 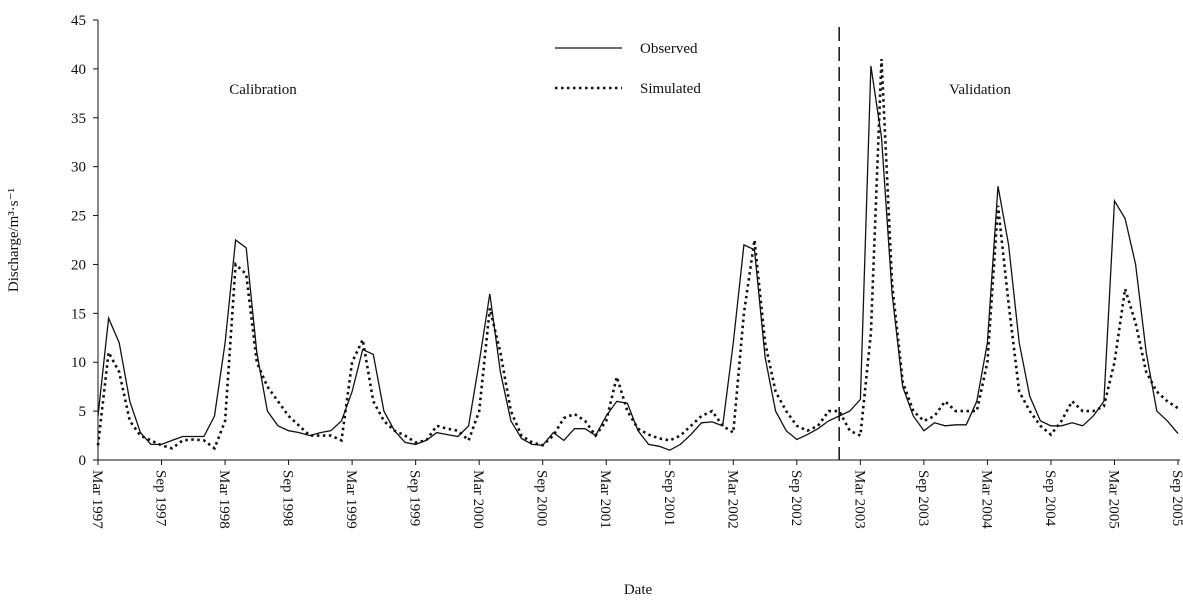 What do you see at coordinates (263, 90) in the screenshot?
I see `annotation: Calibration` at bounding box center [263, 90].